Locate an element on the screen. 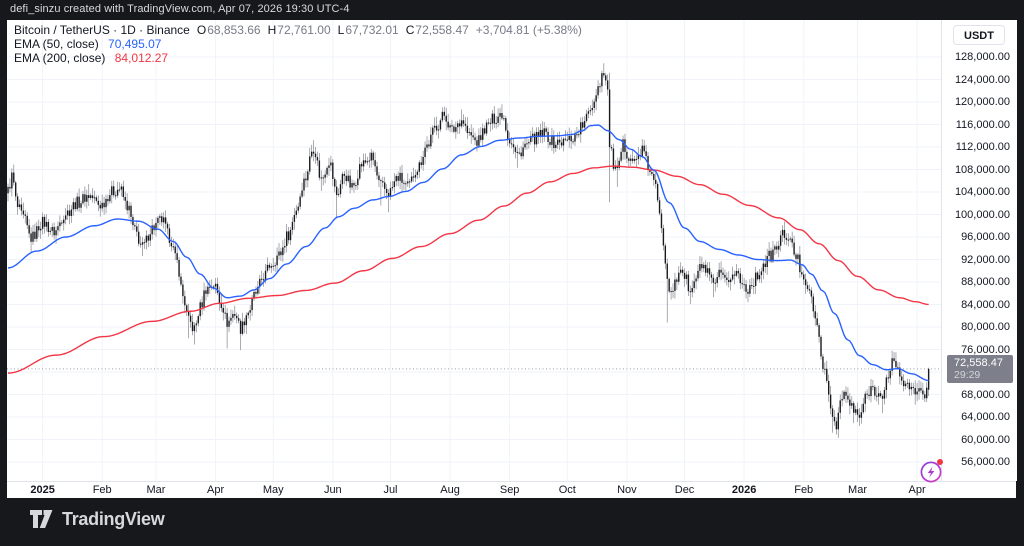  price-tick-label: 88,000.00 is located at coordinates (985, 282).